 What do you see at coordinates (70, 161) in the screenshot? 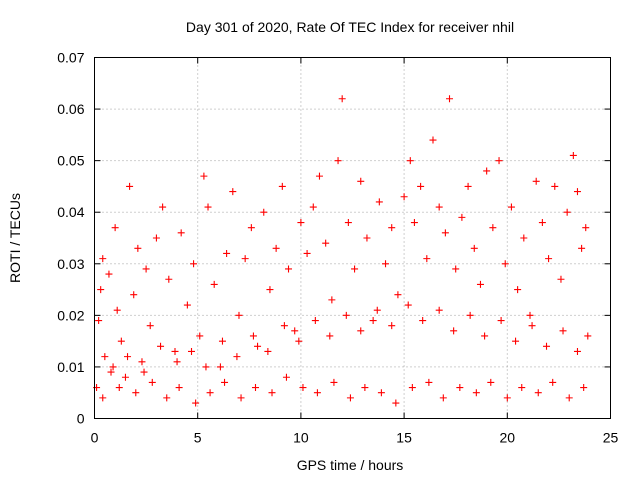
I see `y-tick-label: 0.05` at bounding box center [70, 161].